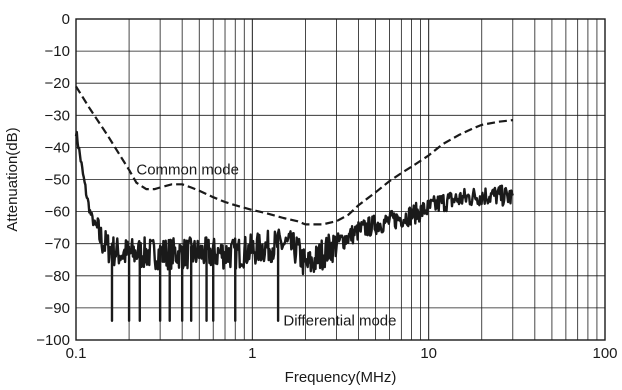 The height and width of the screenshot is (390, 622). I want to click on y-tick-label: −10, so click(57, 51).